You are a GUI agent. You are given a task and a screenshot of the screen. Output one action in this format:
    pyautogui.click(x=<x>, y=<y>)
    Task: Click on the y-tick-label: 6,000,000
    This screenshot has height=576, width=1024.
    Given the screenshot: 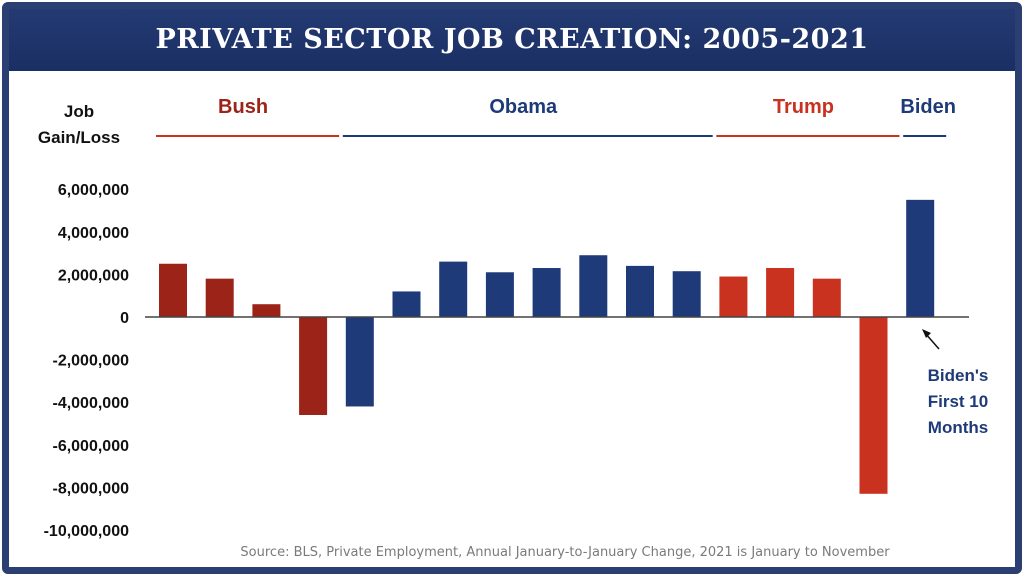 What is the action you would take?
    pyautogui.click(x=93, y=190)
    